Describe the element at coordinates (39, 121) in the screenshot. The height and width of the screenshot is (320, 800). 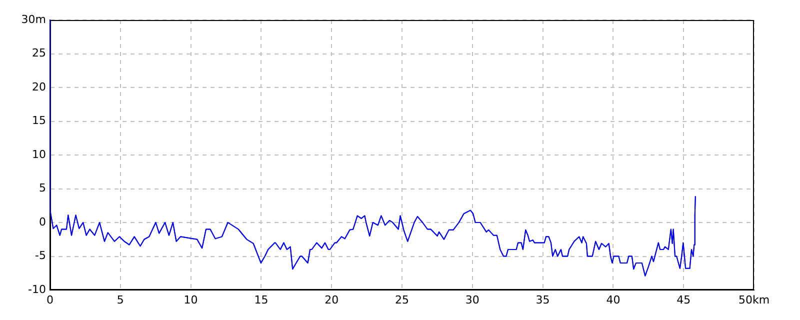
I see `y-tick-label: 15` at that location.